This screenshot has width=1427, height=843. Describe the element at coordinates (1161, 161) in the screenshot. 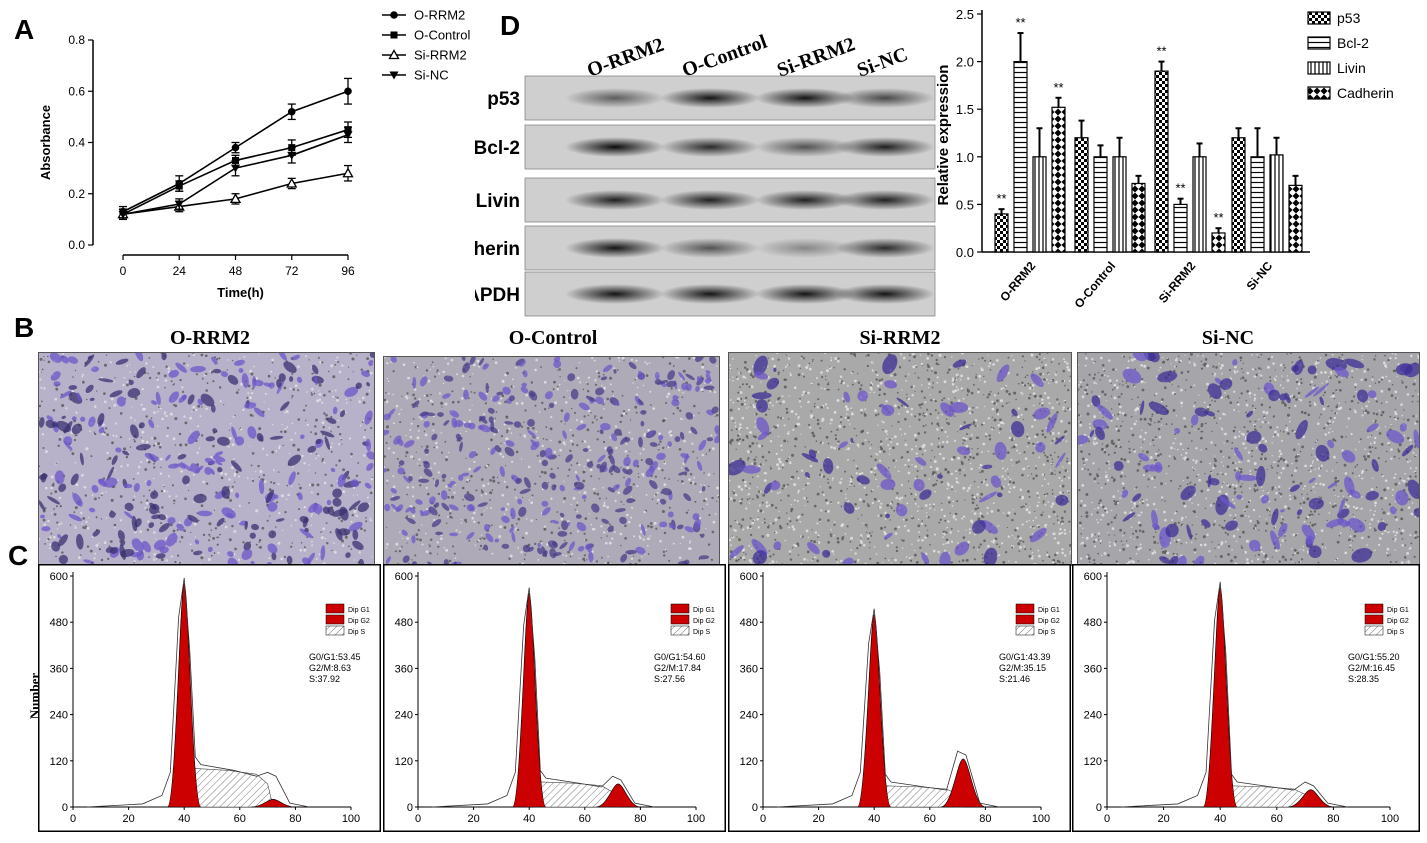

I see `bar-p53-si-rrm2` at that location.